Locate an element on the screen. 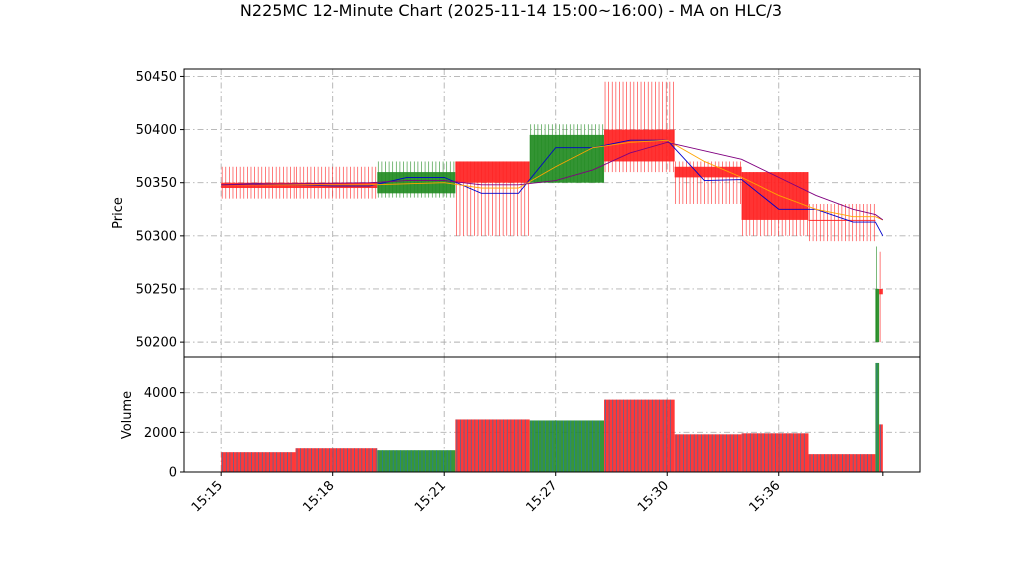 This screenshot has height=575, width=1022. volume-bars is located at coordinates (552, 417).